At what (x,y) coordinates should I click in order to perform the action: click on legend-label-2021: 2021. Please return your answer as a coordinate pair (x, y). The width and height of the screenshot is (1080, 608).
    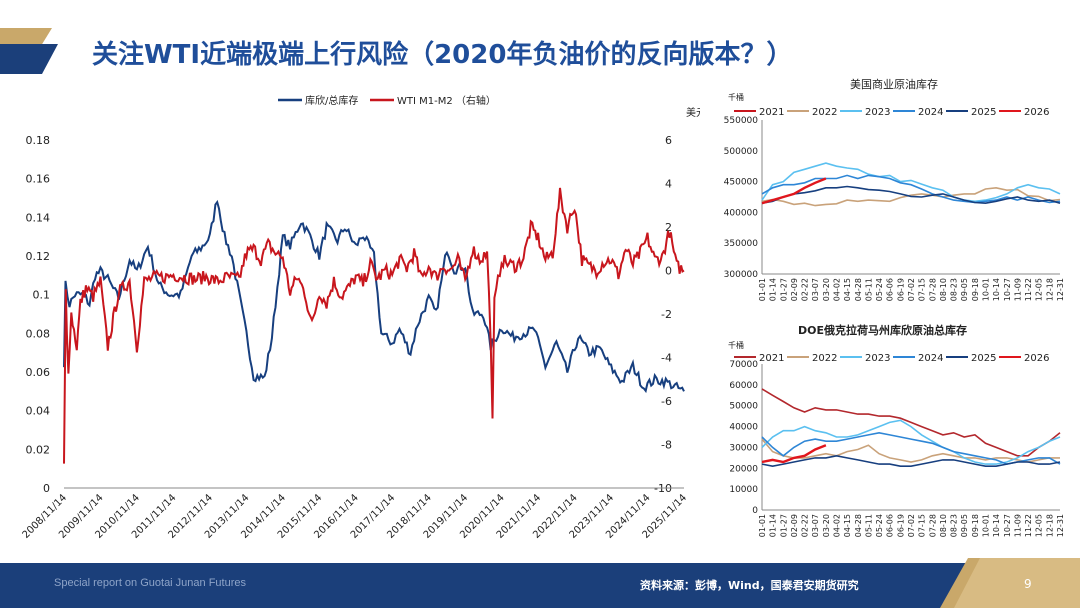
    Looking at the image, I should click on (771, 112).